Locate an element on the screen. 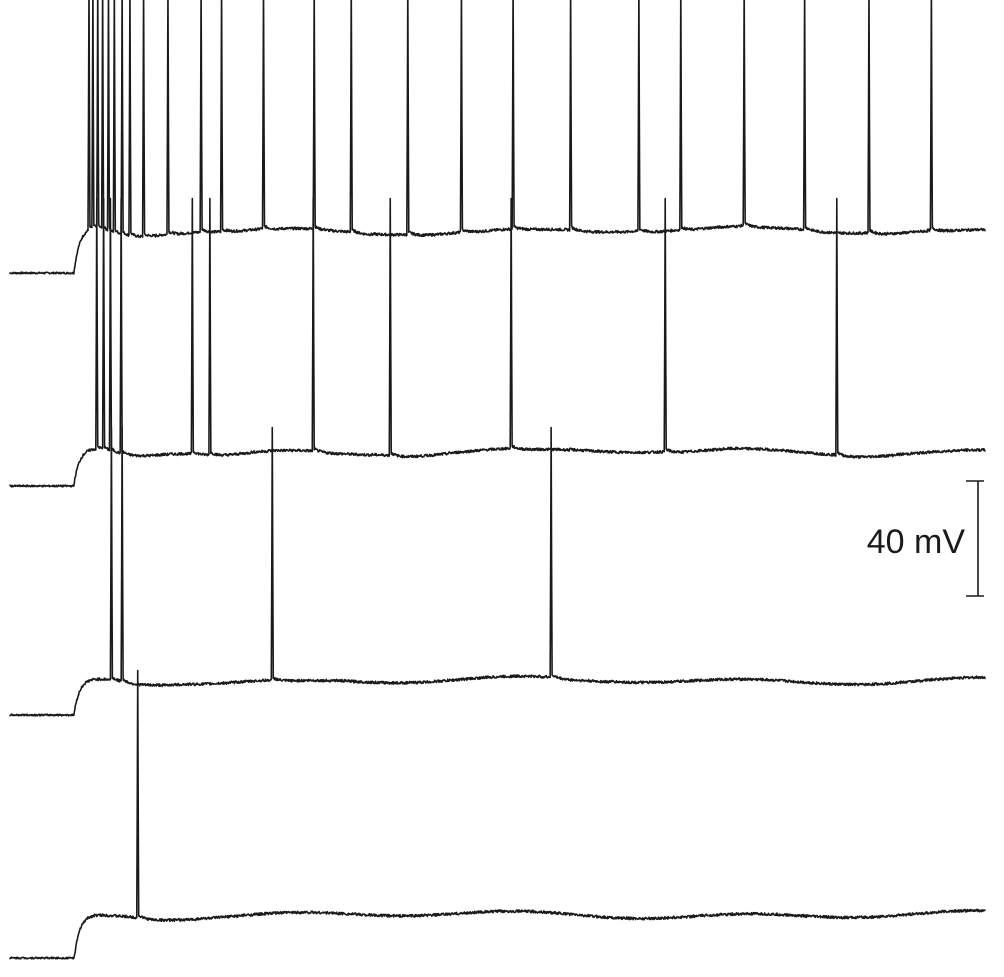  scale-bar: 40 mV is located at coordinates (925, 538).